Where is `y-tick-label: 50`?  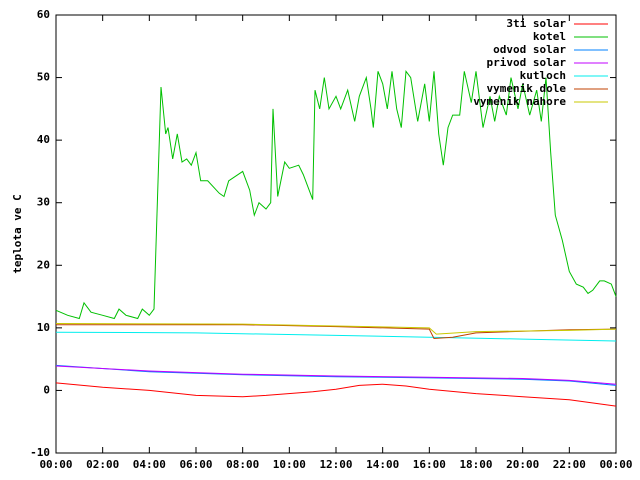
y-tick-label: 50 is located at coordinates (43, 77).